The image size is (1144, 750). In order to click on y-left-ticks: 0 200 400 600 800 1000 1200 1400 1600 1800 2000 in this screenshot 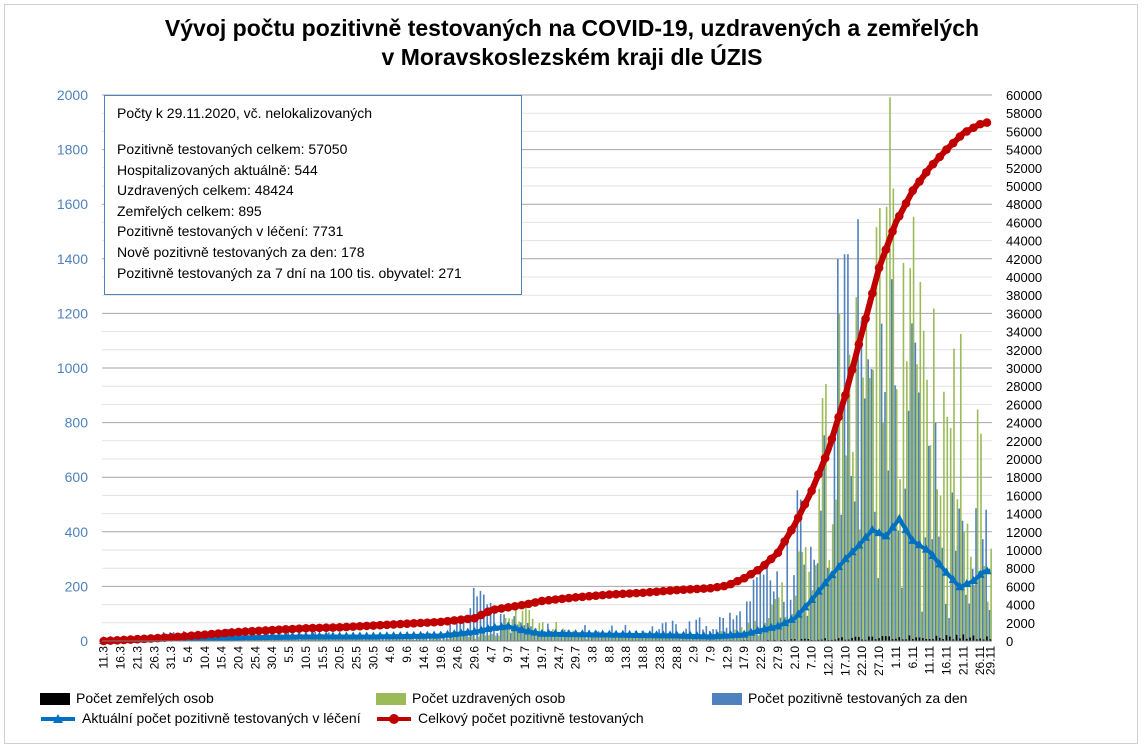, I will do `click(72, 368)`.